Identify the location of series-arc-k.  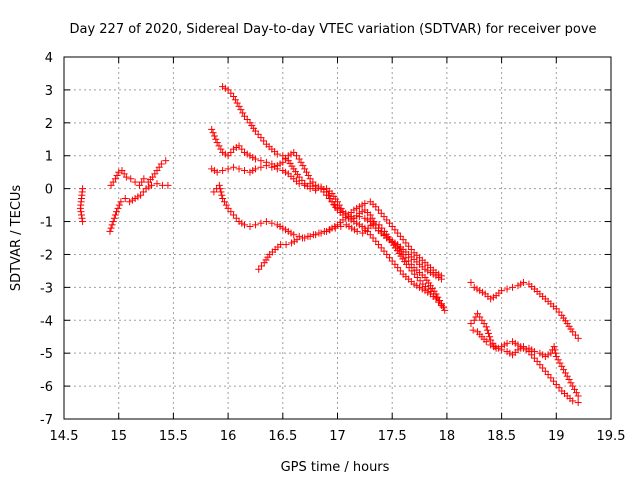
(525, 366).